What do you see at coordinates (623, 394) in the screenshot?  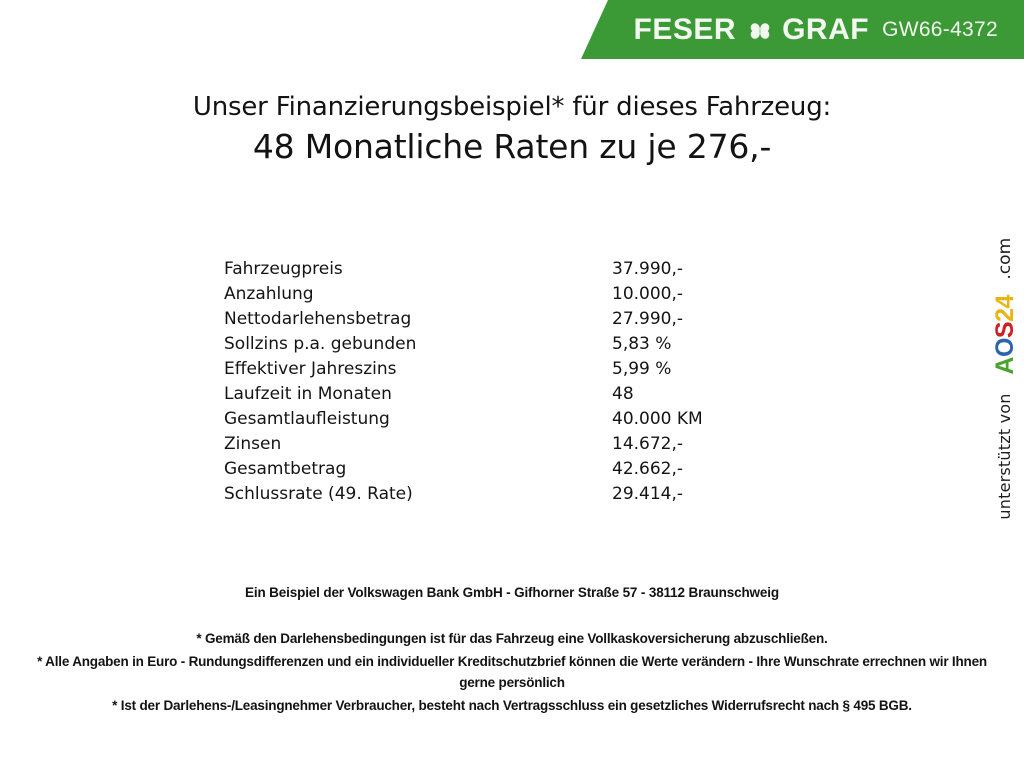 I see `row-value: 48` at bounding box center [623, 394].